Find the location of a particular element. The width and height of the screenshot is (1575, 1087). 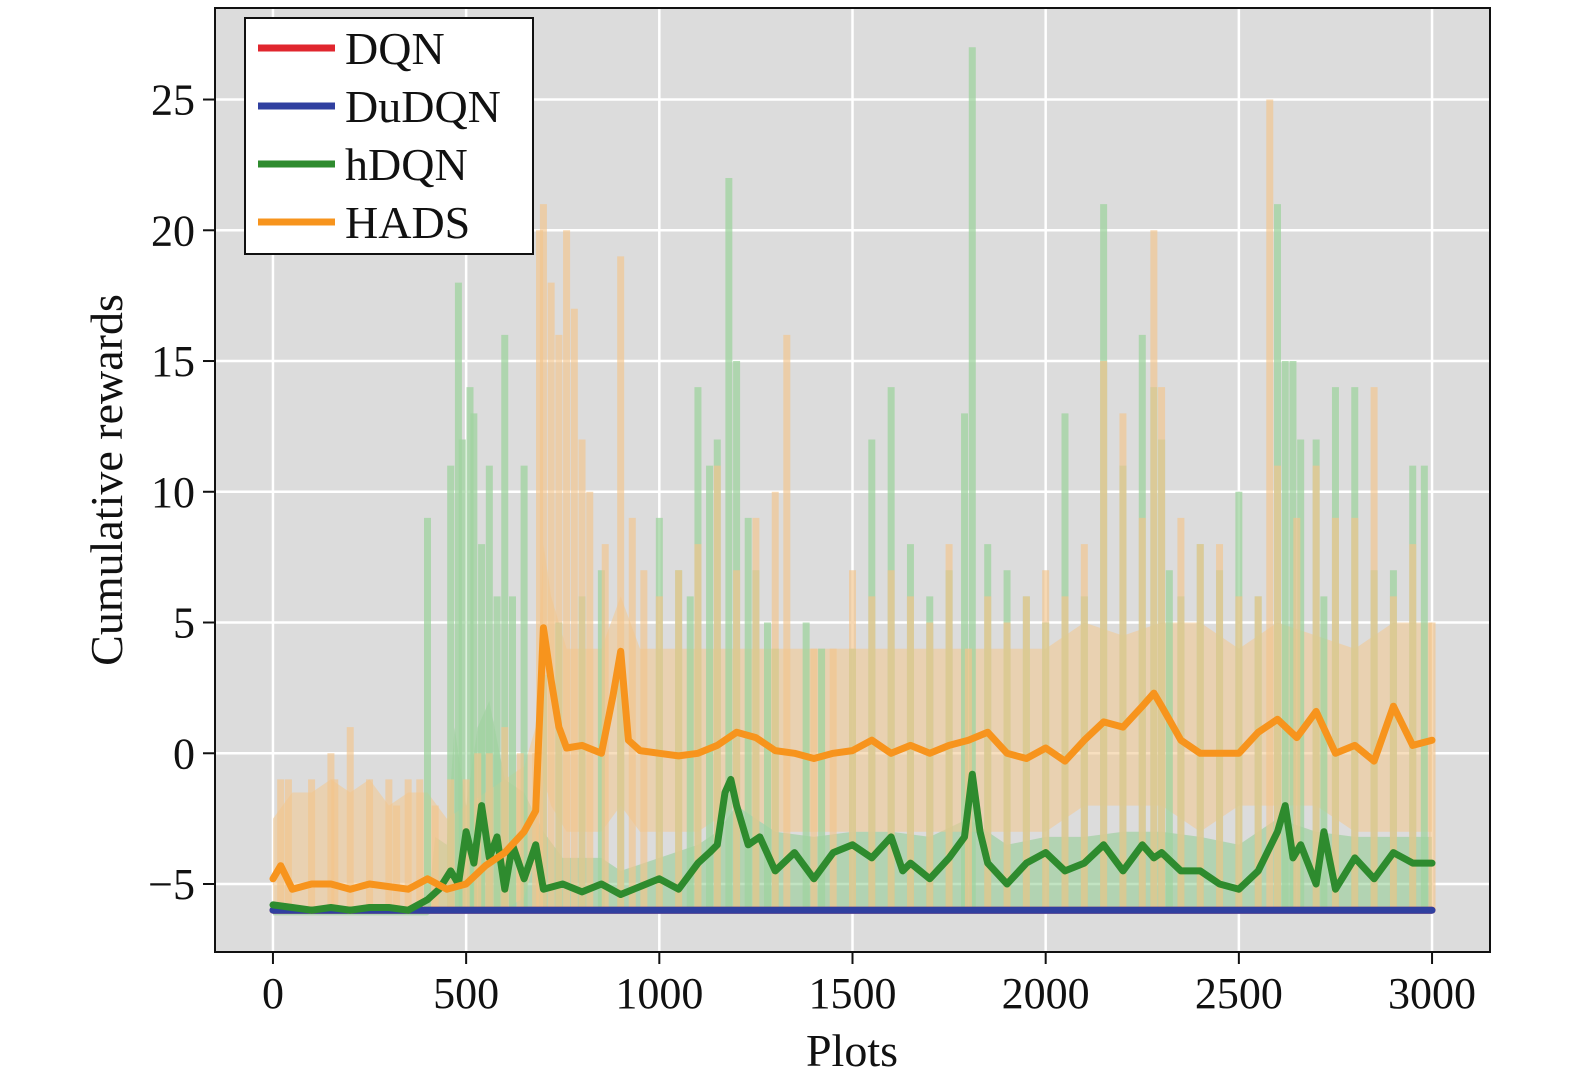

y-tick-label: −5 is located at coordinates (171, 884).